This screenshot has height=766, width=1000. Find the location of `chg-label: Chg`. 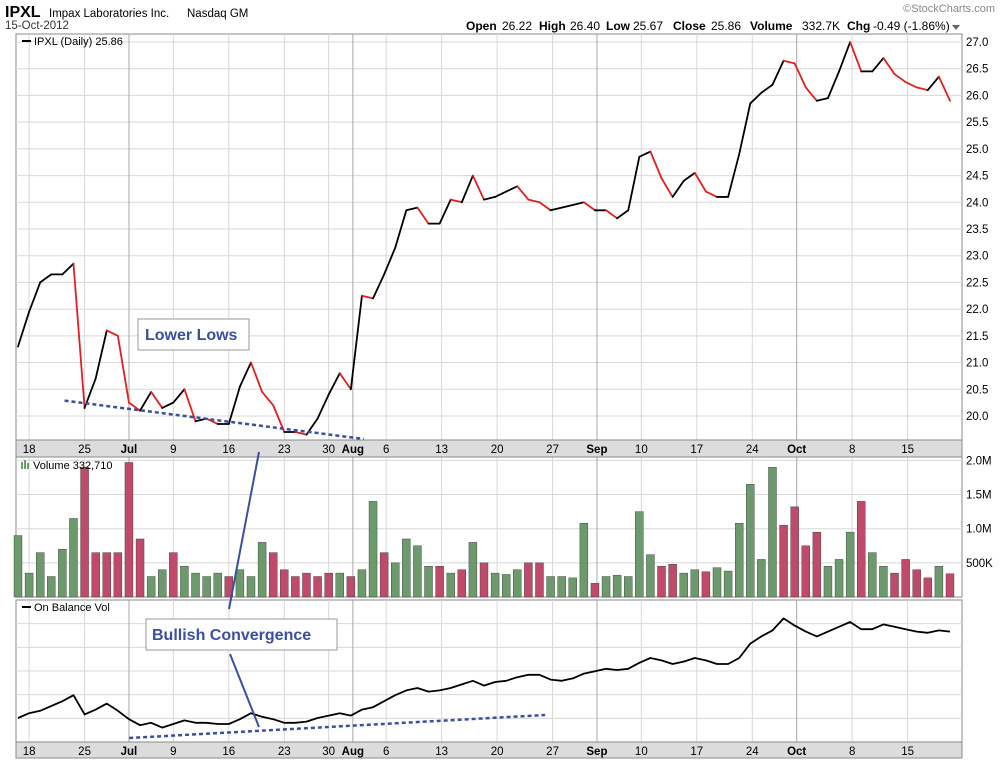

chg-label: Chg is located at coordinates (858, 26).